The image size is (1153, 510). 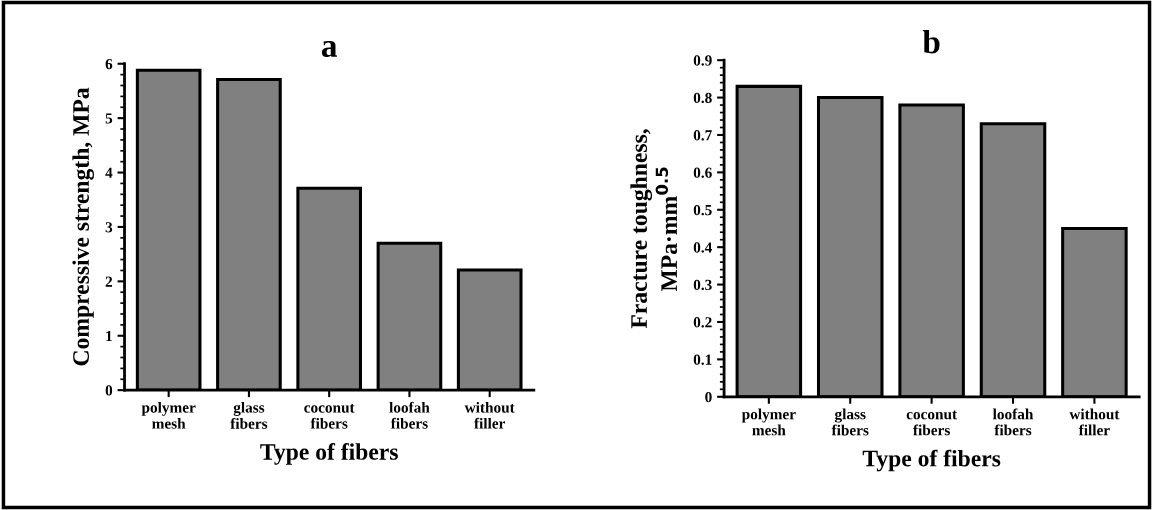 I want to click on y-axis-title: Compressive strength, MPa, so click(x=83, y=226).